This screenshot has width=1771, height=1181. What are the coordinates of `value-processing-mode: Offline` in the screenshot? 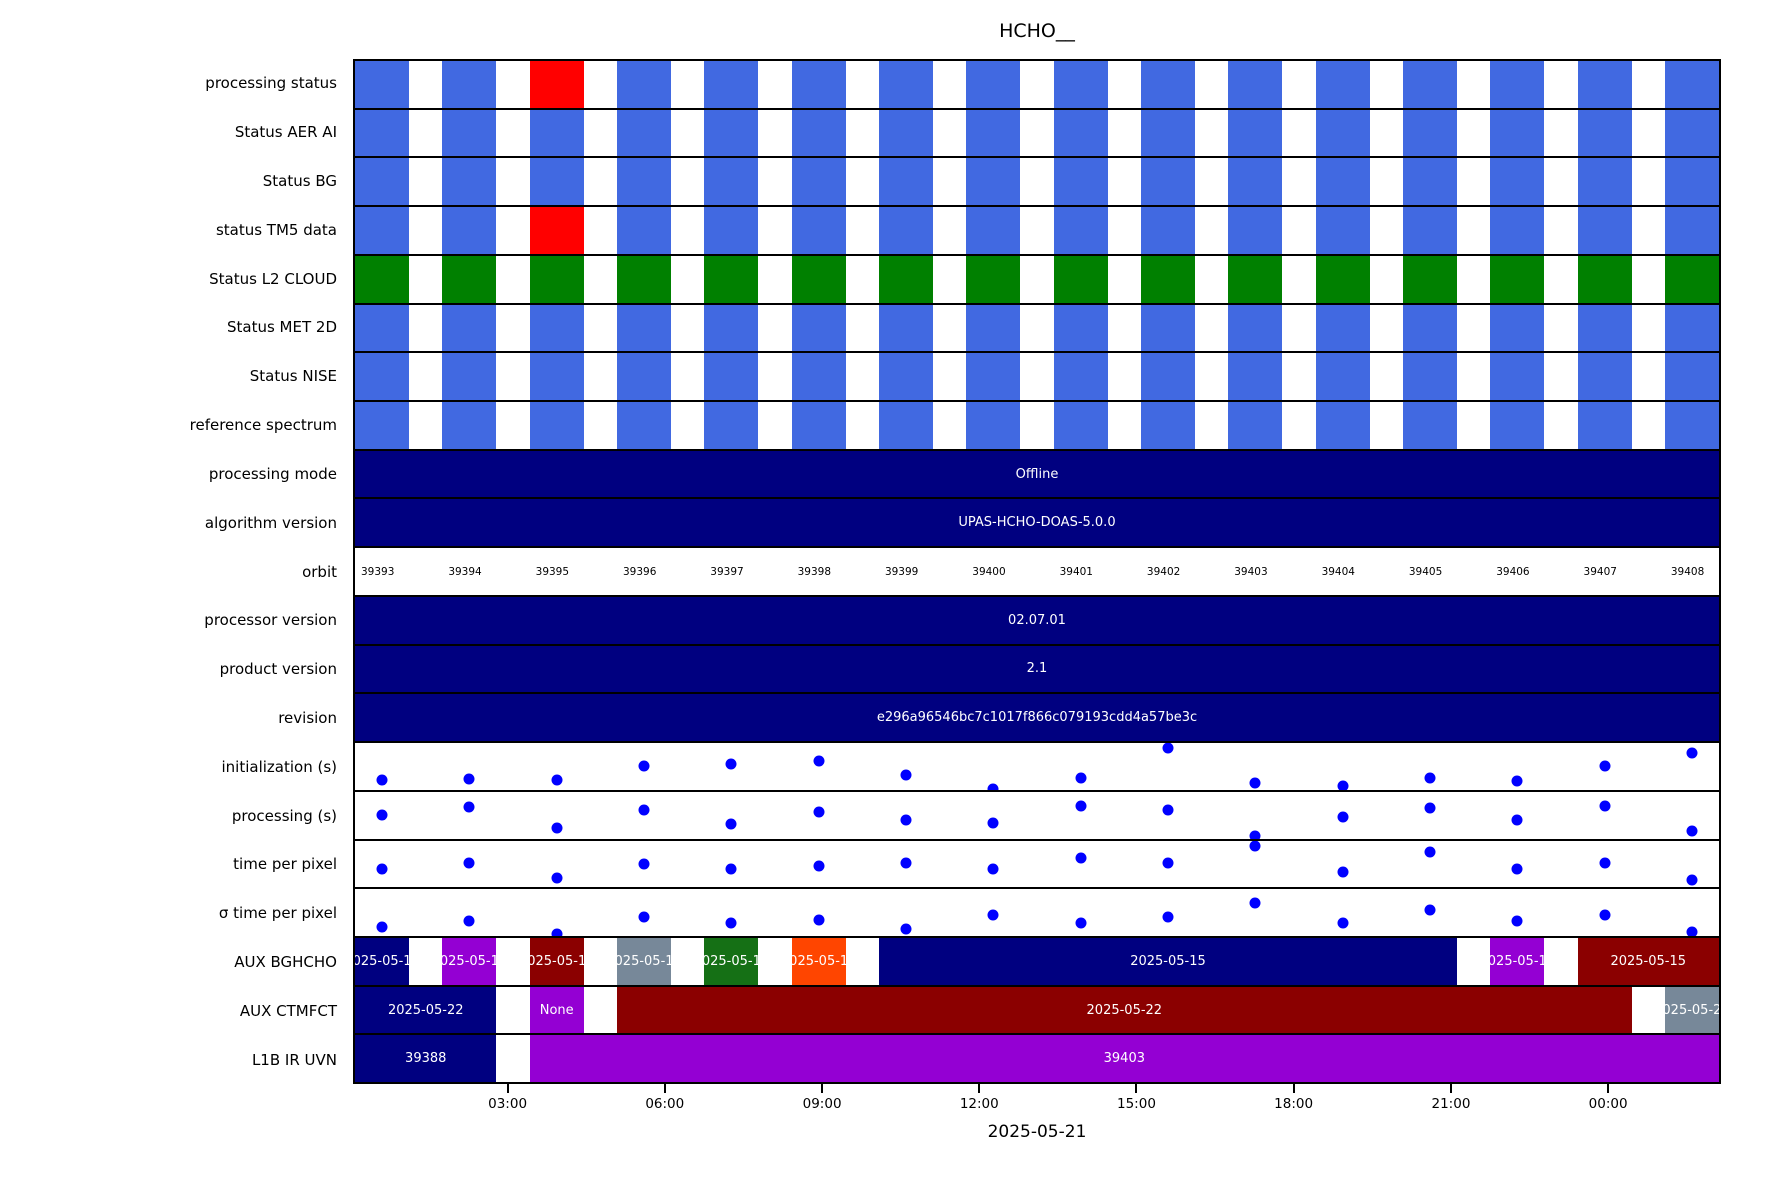 It's located at (1037, 474).